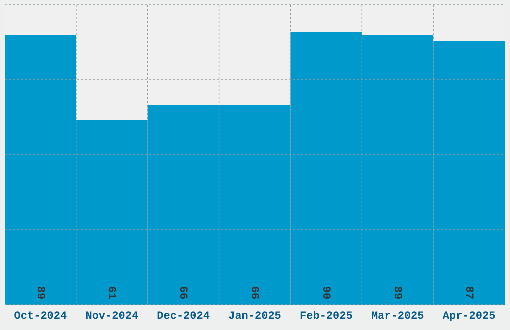 The height and width of the screenshot is (330, 510). Describe the element at coordinates (183, 317) in the screenshot. I see `x-tick-label: Dec-2024` at that location.